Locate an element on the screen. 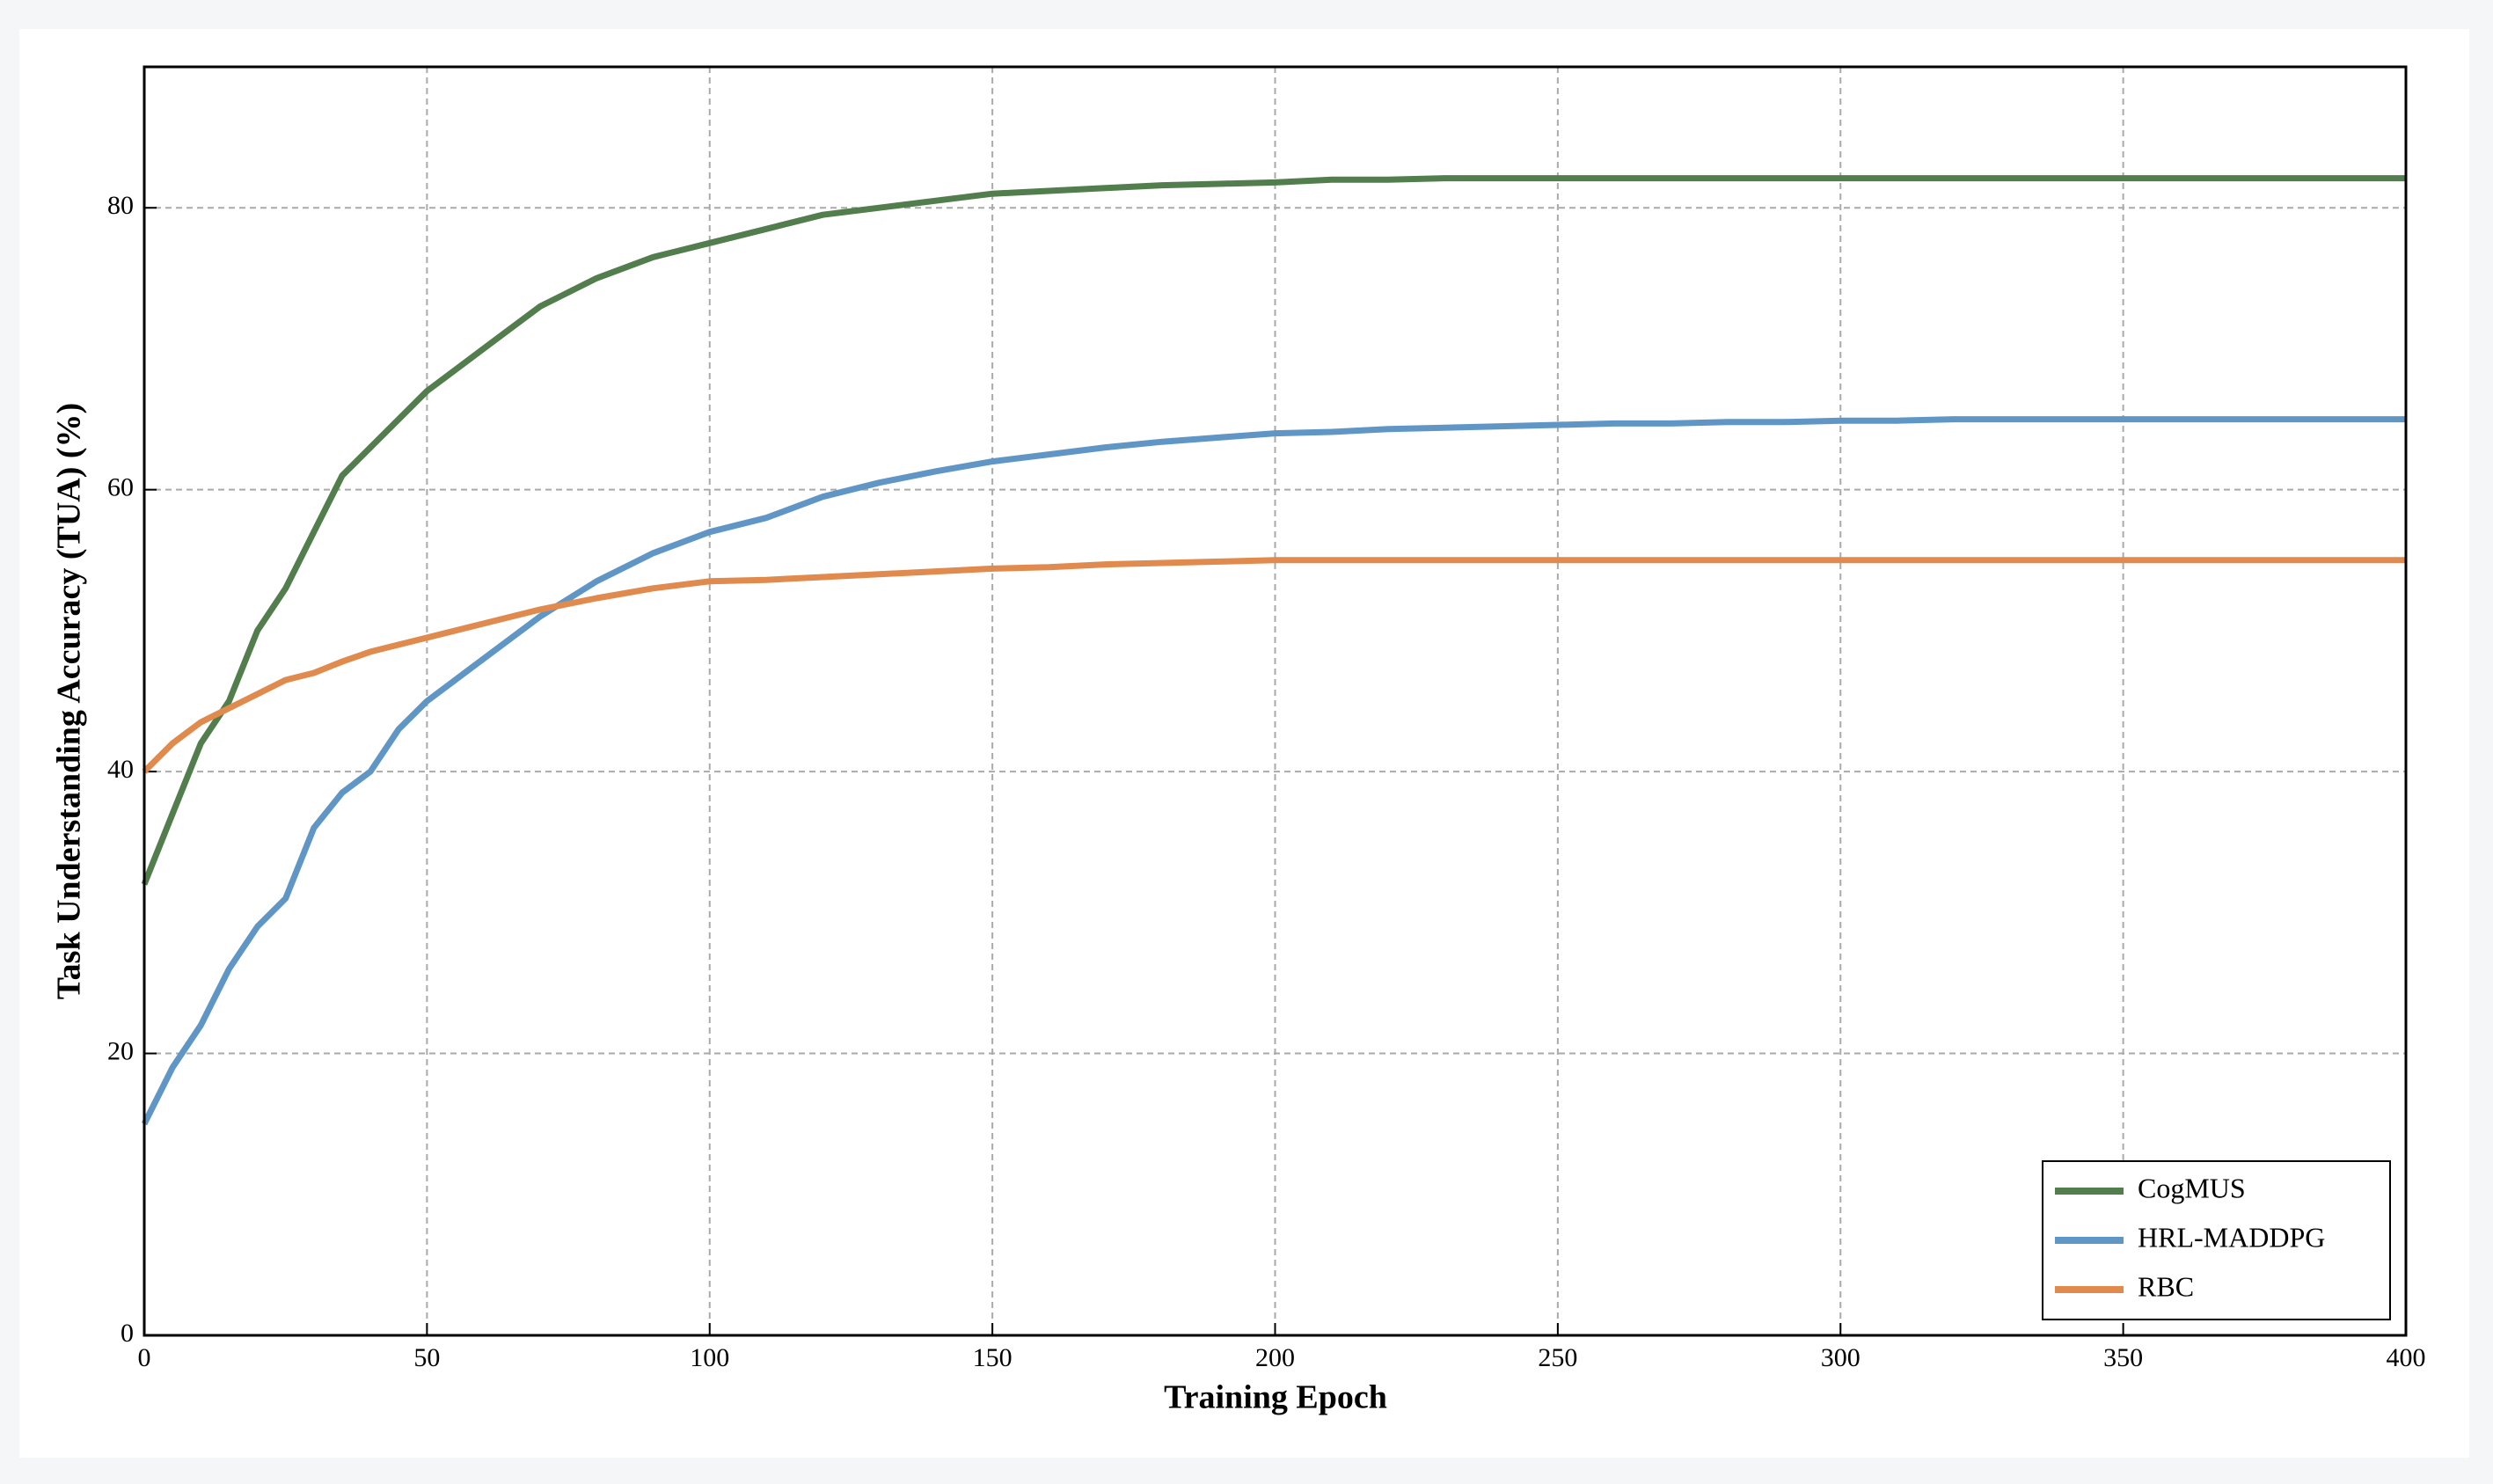  y-tick-label: 20 is located at coordinates (121, 1050).